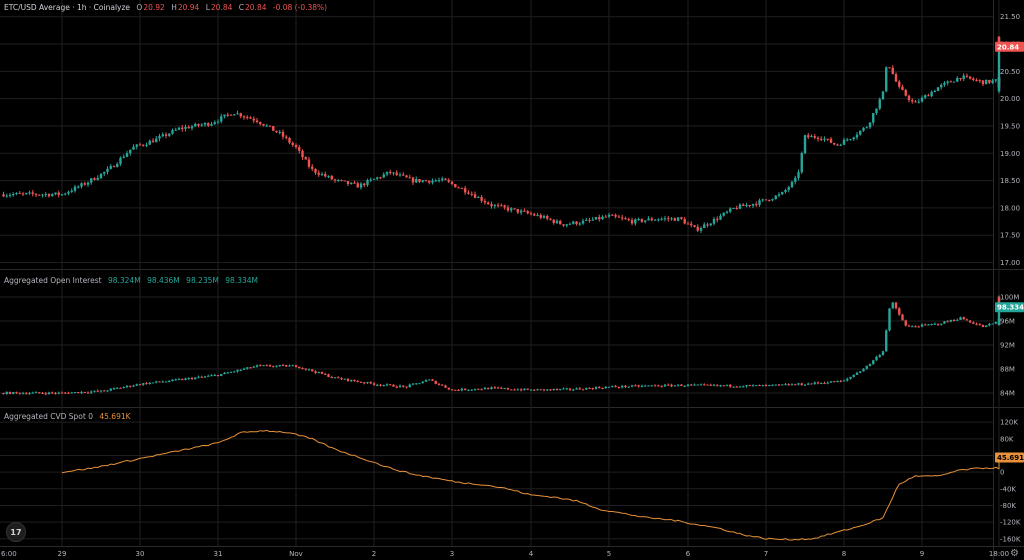 The width and height of the screenshot is (1024, 560). What do you see at coordinates (1014, 553) in the screenshot?
I see `gear-icon: ⚙` at bounding box center [1014, 553].